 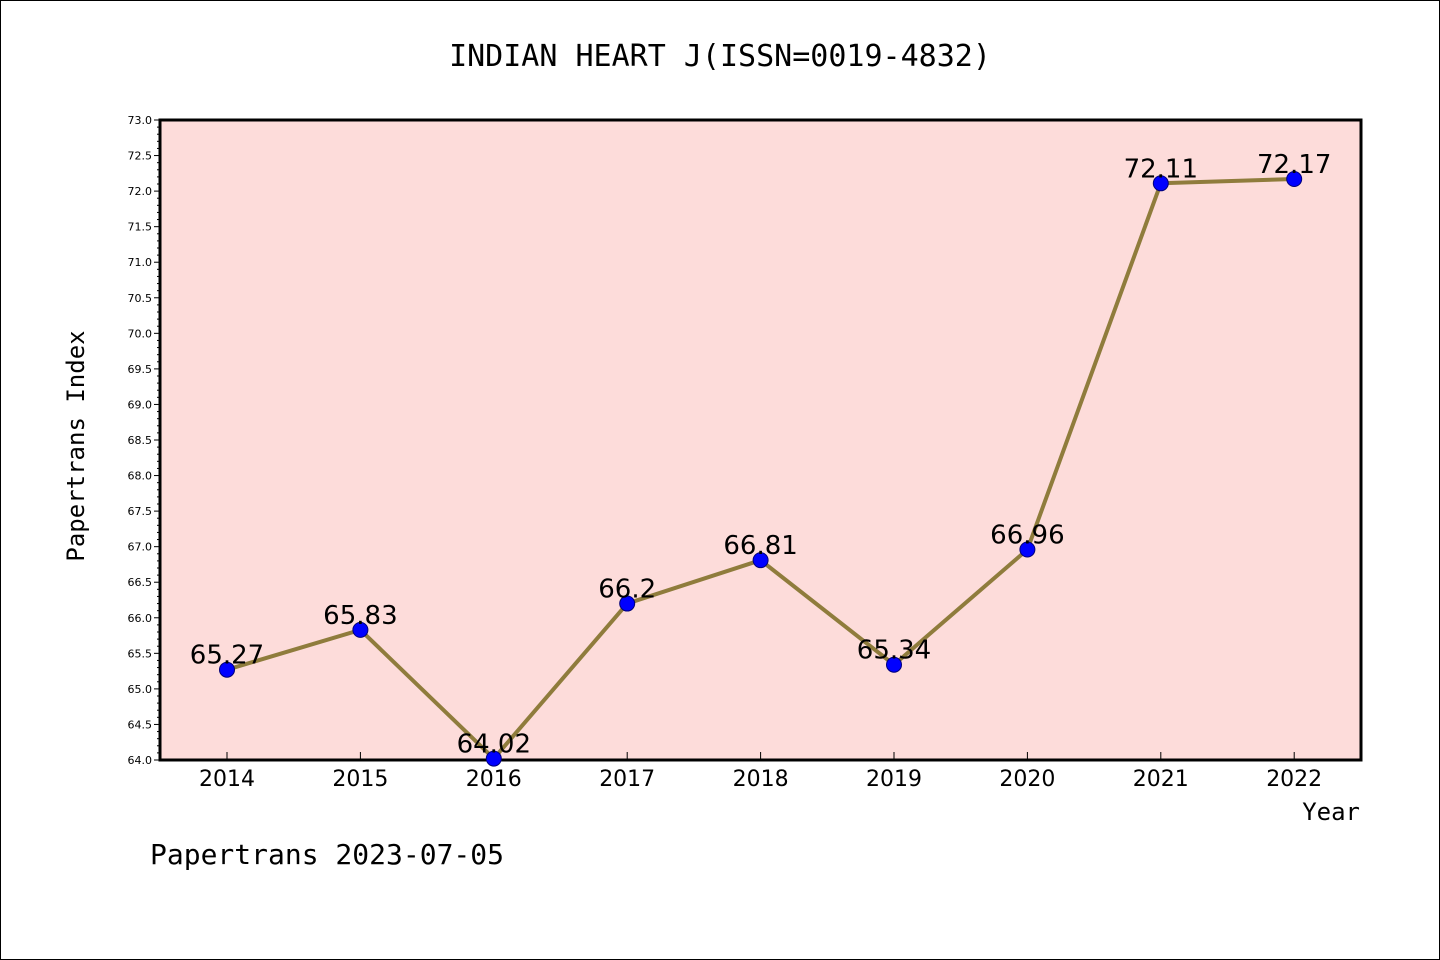 What do you see at coordinates (1294, 165) in the screenshot?
I see `data-label: 72.17` at bounding box center [1294, 165].